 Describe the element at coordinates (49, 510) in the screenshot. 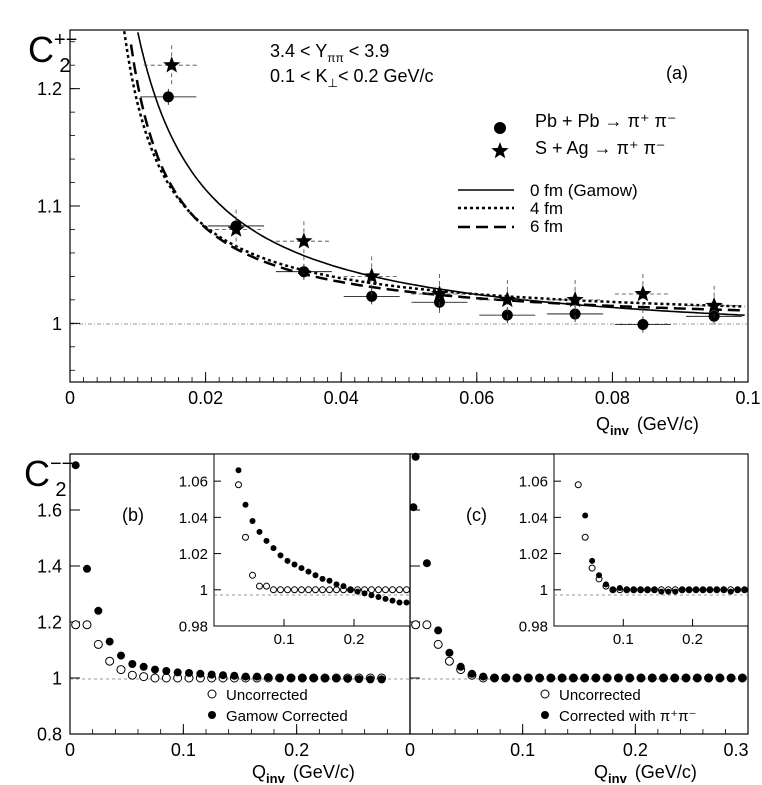

I see `y-tick-label: 1.6` at that location.